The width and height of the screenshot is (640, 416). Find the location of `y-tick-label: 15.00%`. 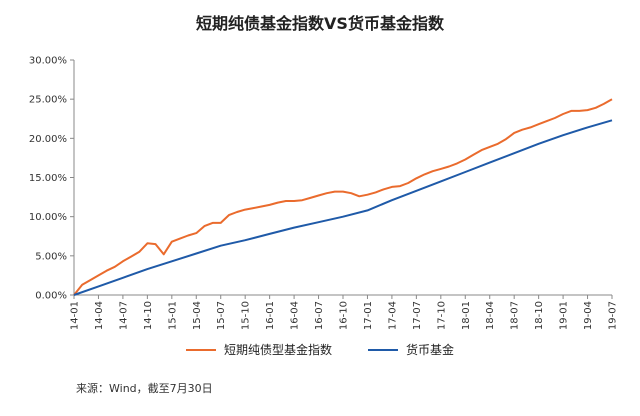

y-tick-label: 15.00% is located at coordinates (48, 178).